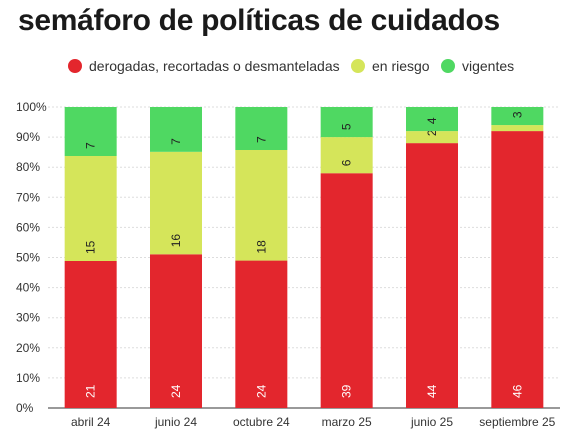 This screenshot has height=438, width=572. What do you see at coordinates (347, 162) in the screenshot?
I see `value-label: 6` at bounding box center [347, 162].